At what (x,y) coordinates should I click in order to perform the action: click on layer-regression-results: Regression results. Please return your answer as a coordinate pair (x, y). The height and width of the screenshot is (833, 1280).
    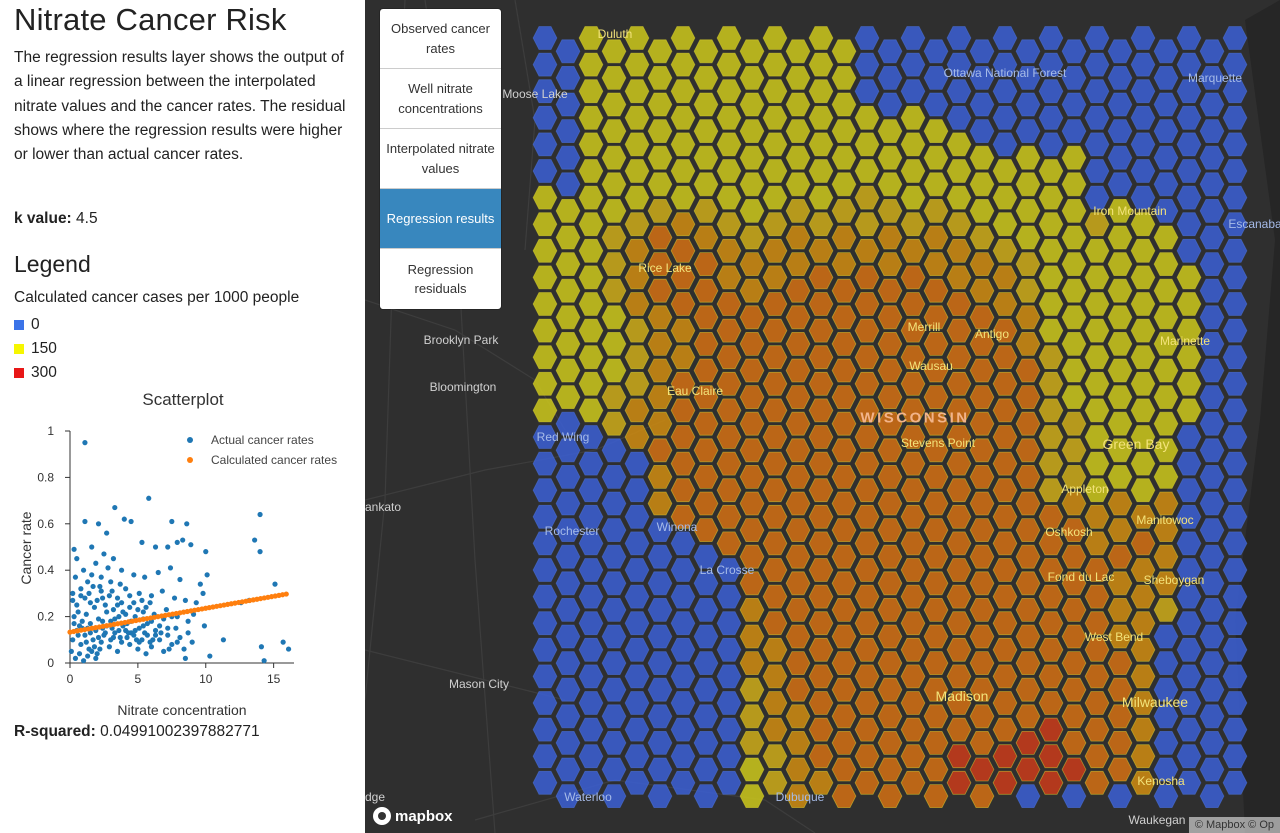
    Looking at the image, I should click on (440, 219).